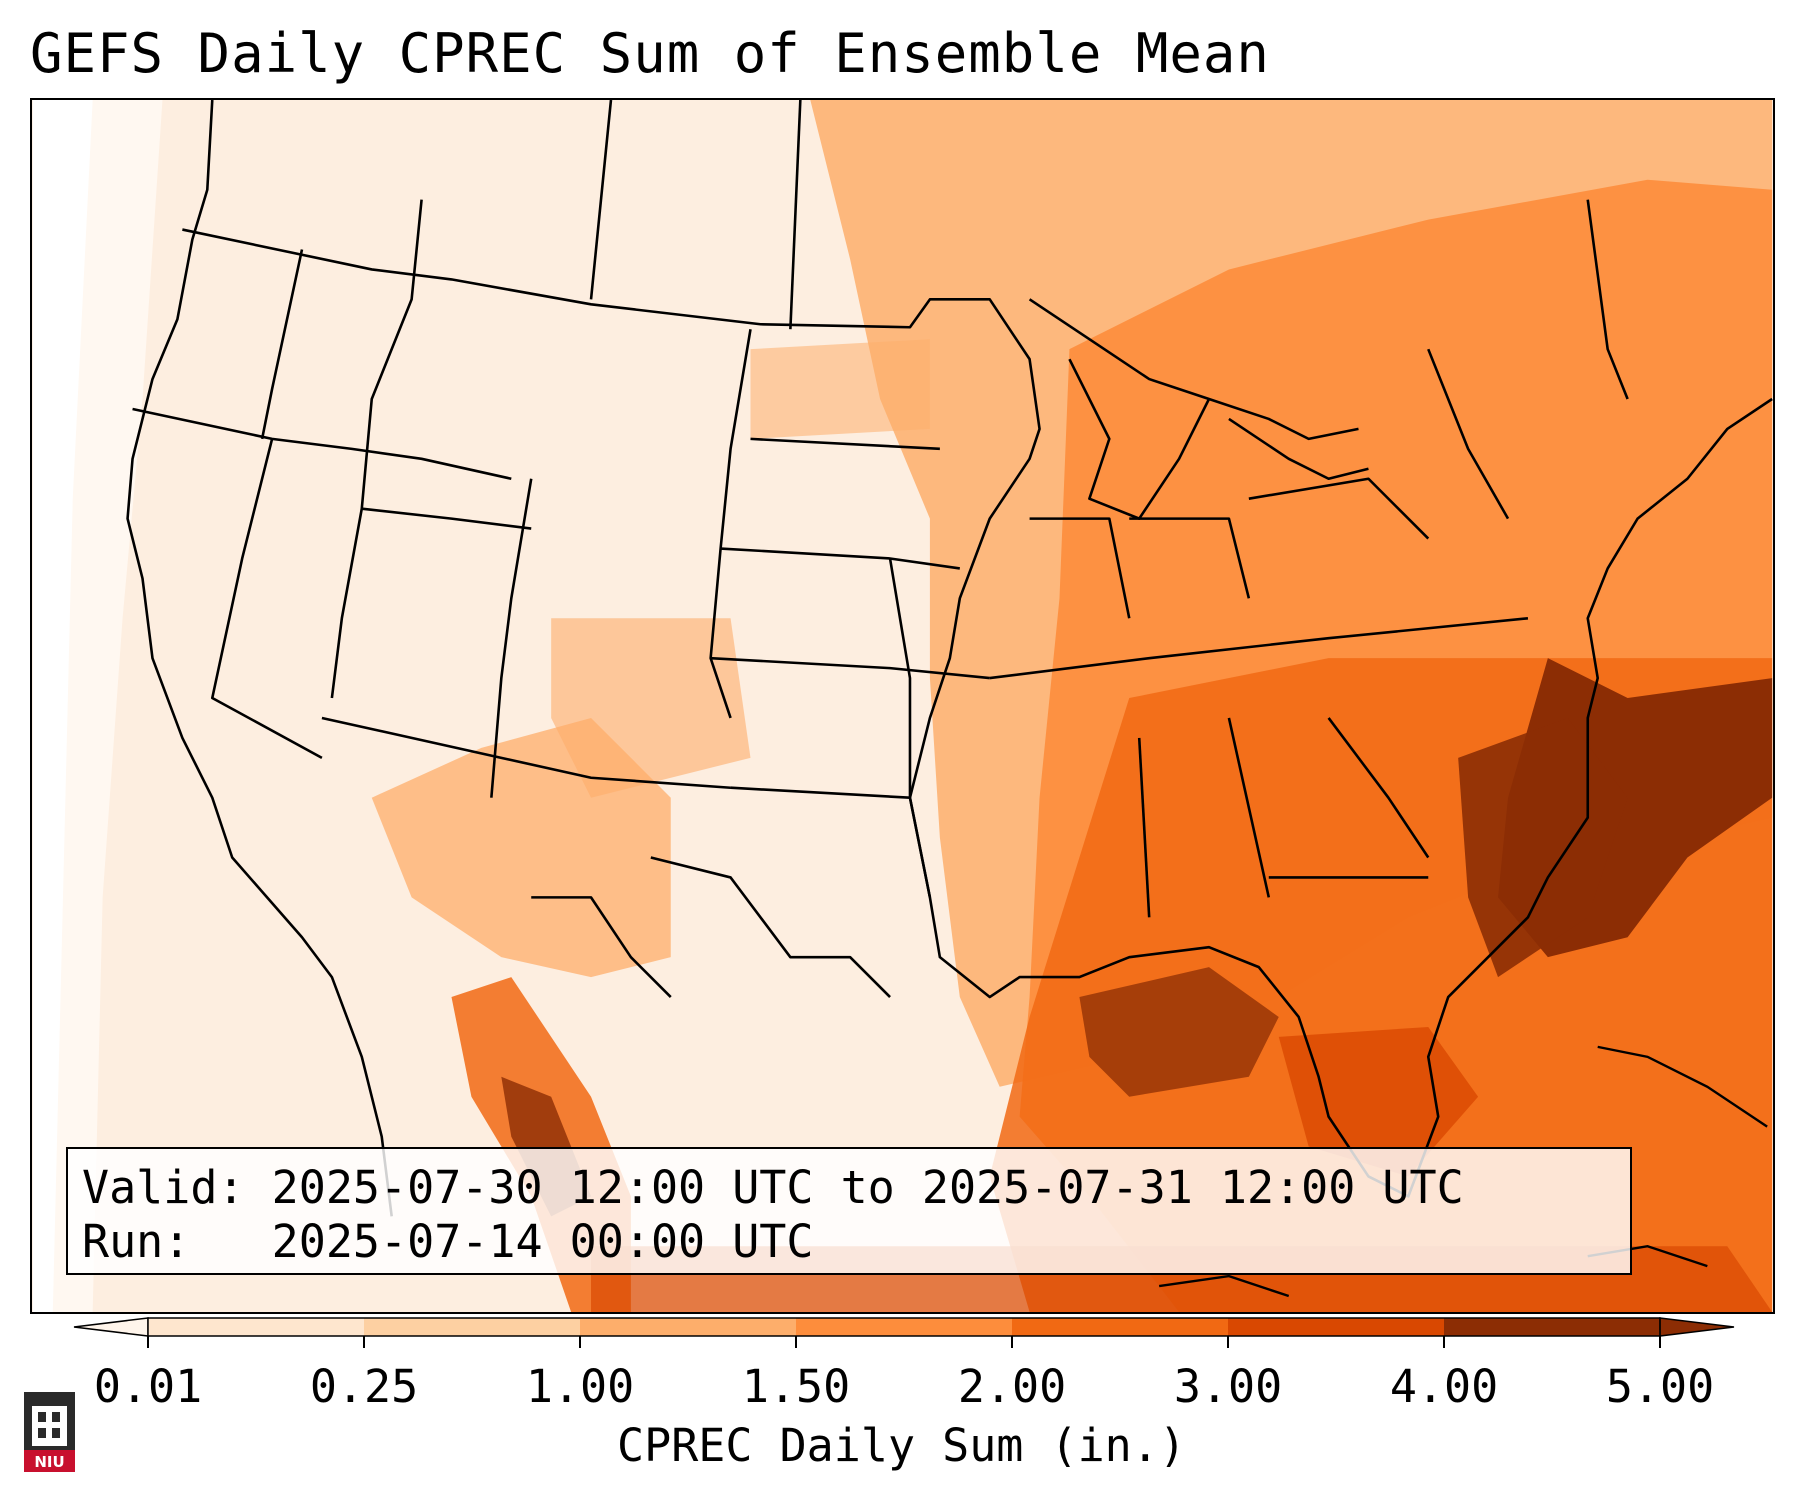 This screenshot has width=1803, height=1500. I want to click on border-sd-ne, so click(845, 444).